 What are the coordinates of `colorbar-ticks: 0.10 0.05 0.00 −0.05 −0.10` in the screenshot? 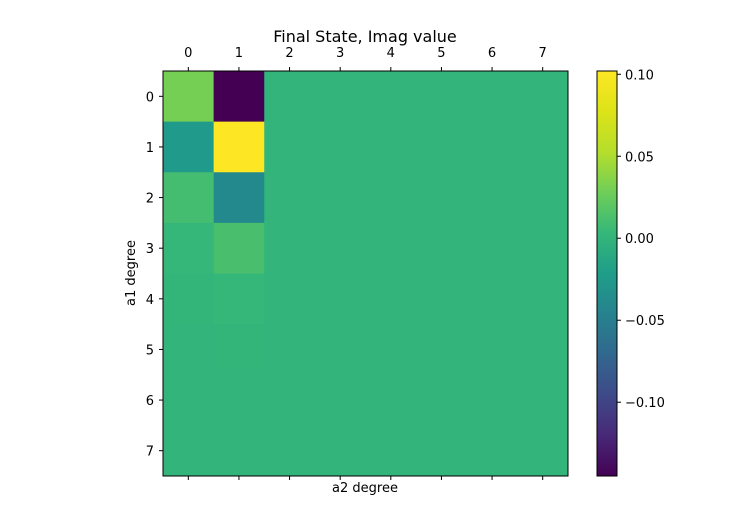 It's located at (641, 239).